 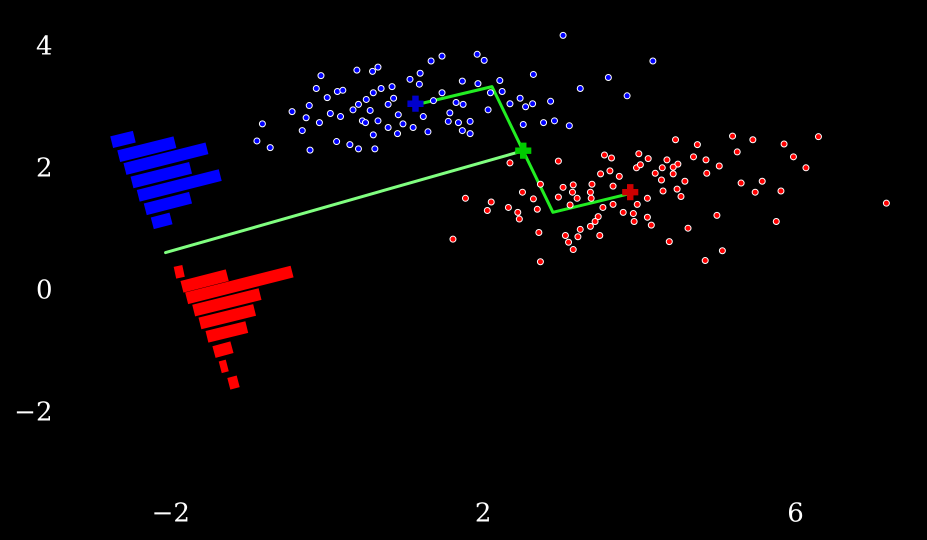 I want to click on x-tick-label: −2, so click(x=171, y=513).